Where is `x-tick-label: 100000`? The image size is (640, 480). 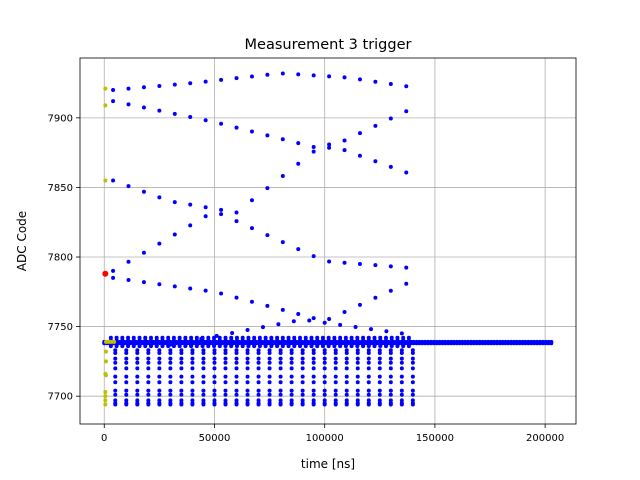 x-tick-label: 100000 is located at coordinates (325, 438).